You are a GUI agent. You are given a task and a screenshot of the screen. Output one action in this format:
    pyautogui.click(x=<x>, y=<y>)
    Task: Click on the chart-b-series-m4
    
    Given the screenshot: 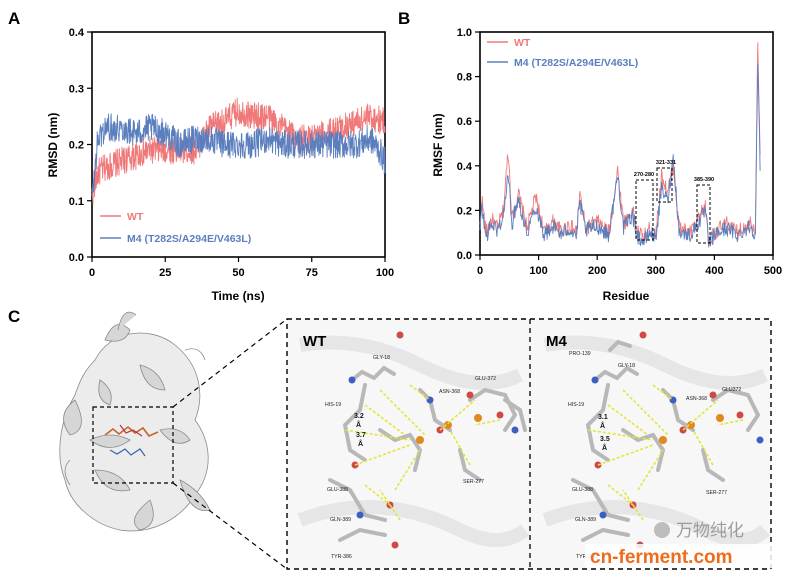 What is the action you would take?
    pyautogui.click(x=620, y=155)
    